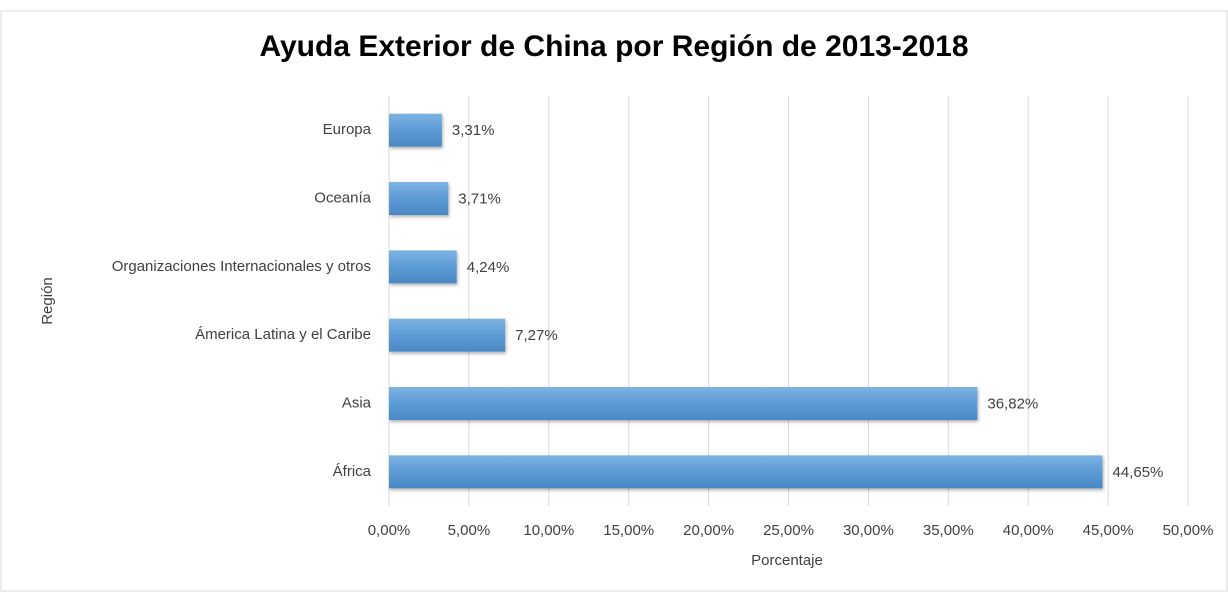  What do you see at coordinates (1012, 403) in the screenshot?
I see `data-label: 36,82%` at bounding box center [1012, 403].